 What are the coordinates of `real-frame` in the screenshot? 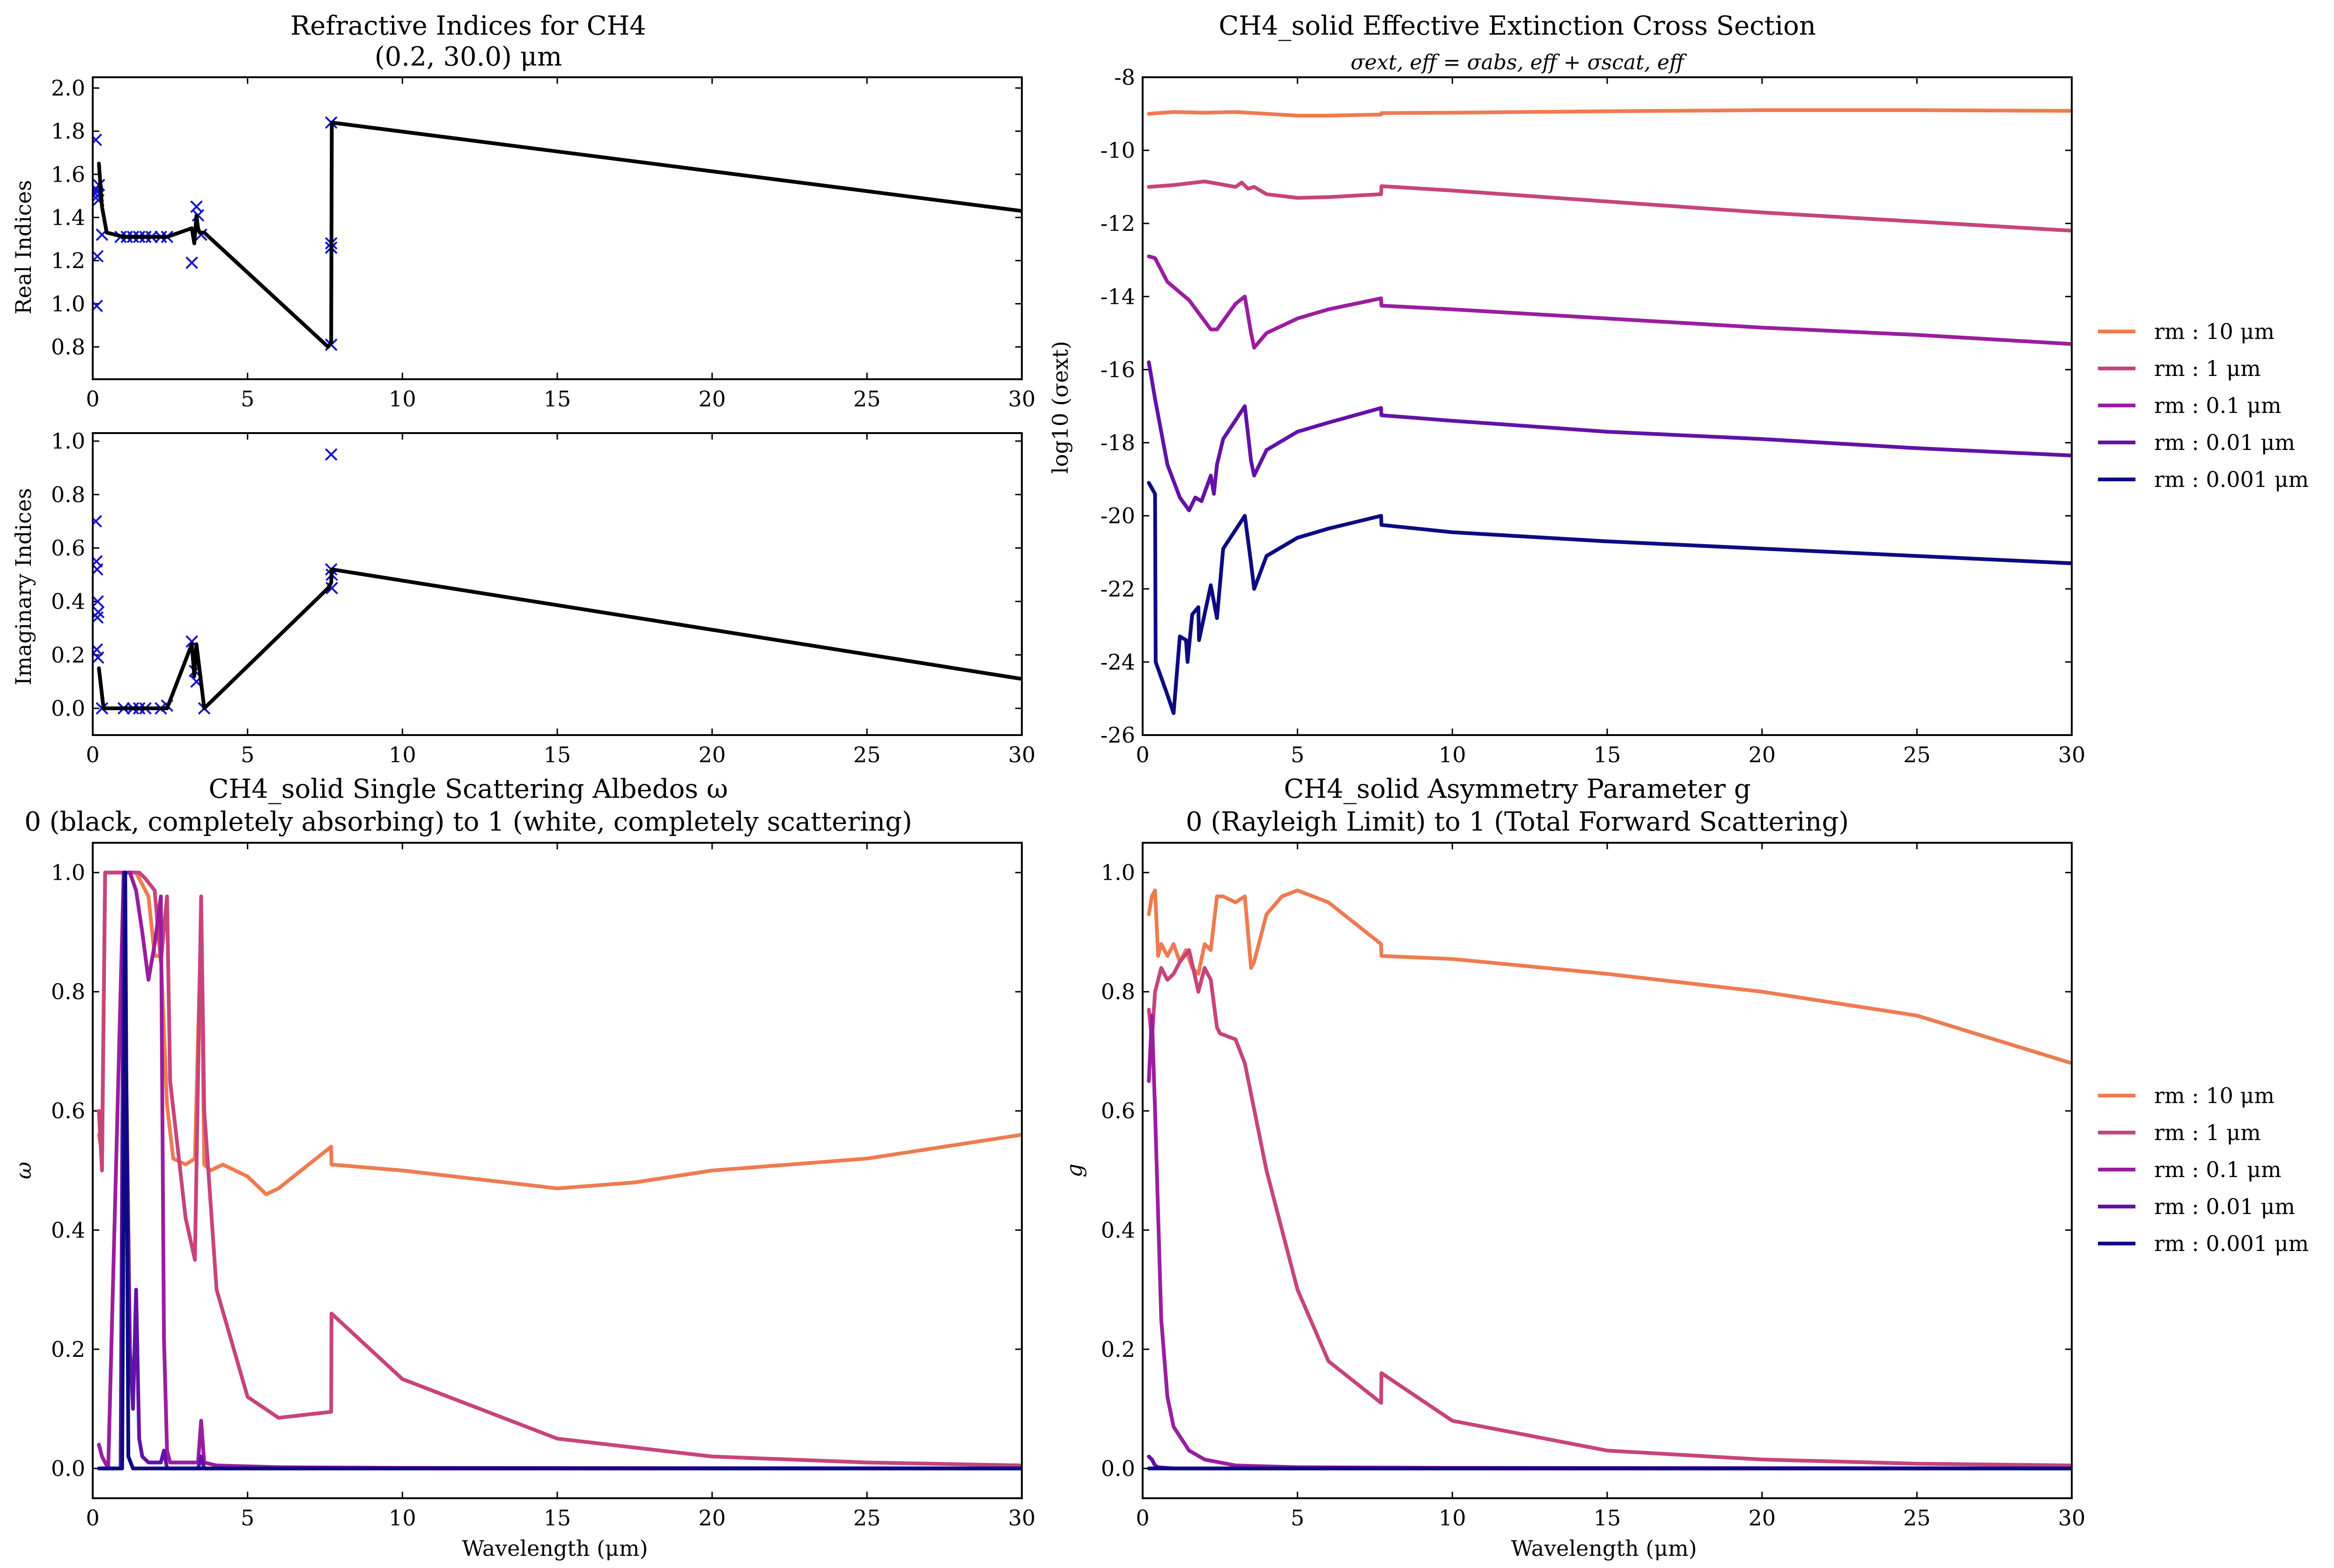 It's located at (557, 228).